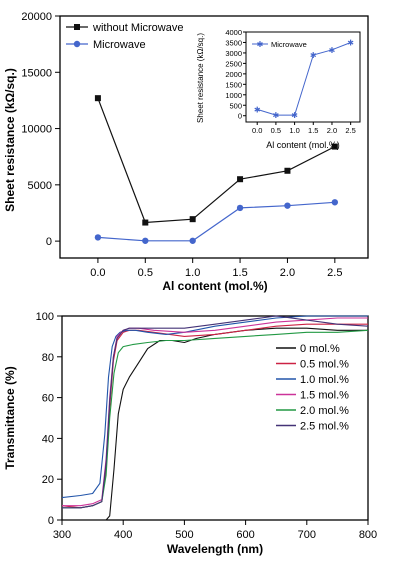  What do you see at coordinates (233, 32) in the screenshot?
I see `inset-y-tick-label: 4000` at bounding box center [233, 32].